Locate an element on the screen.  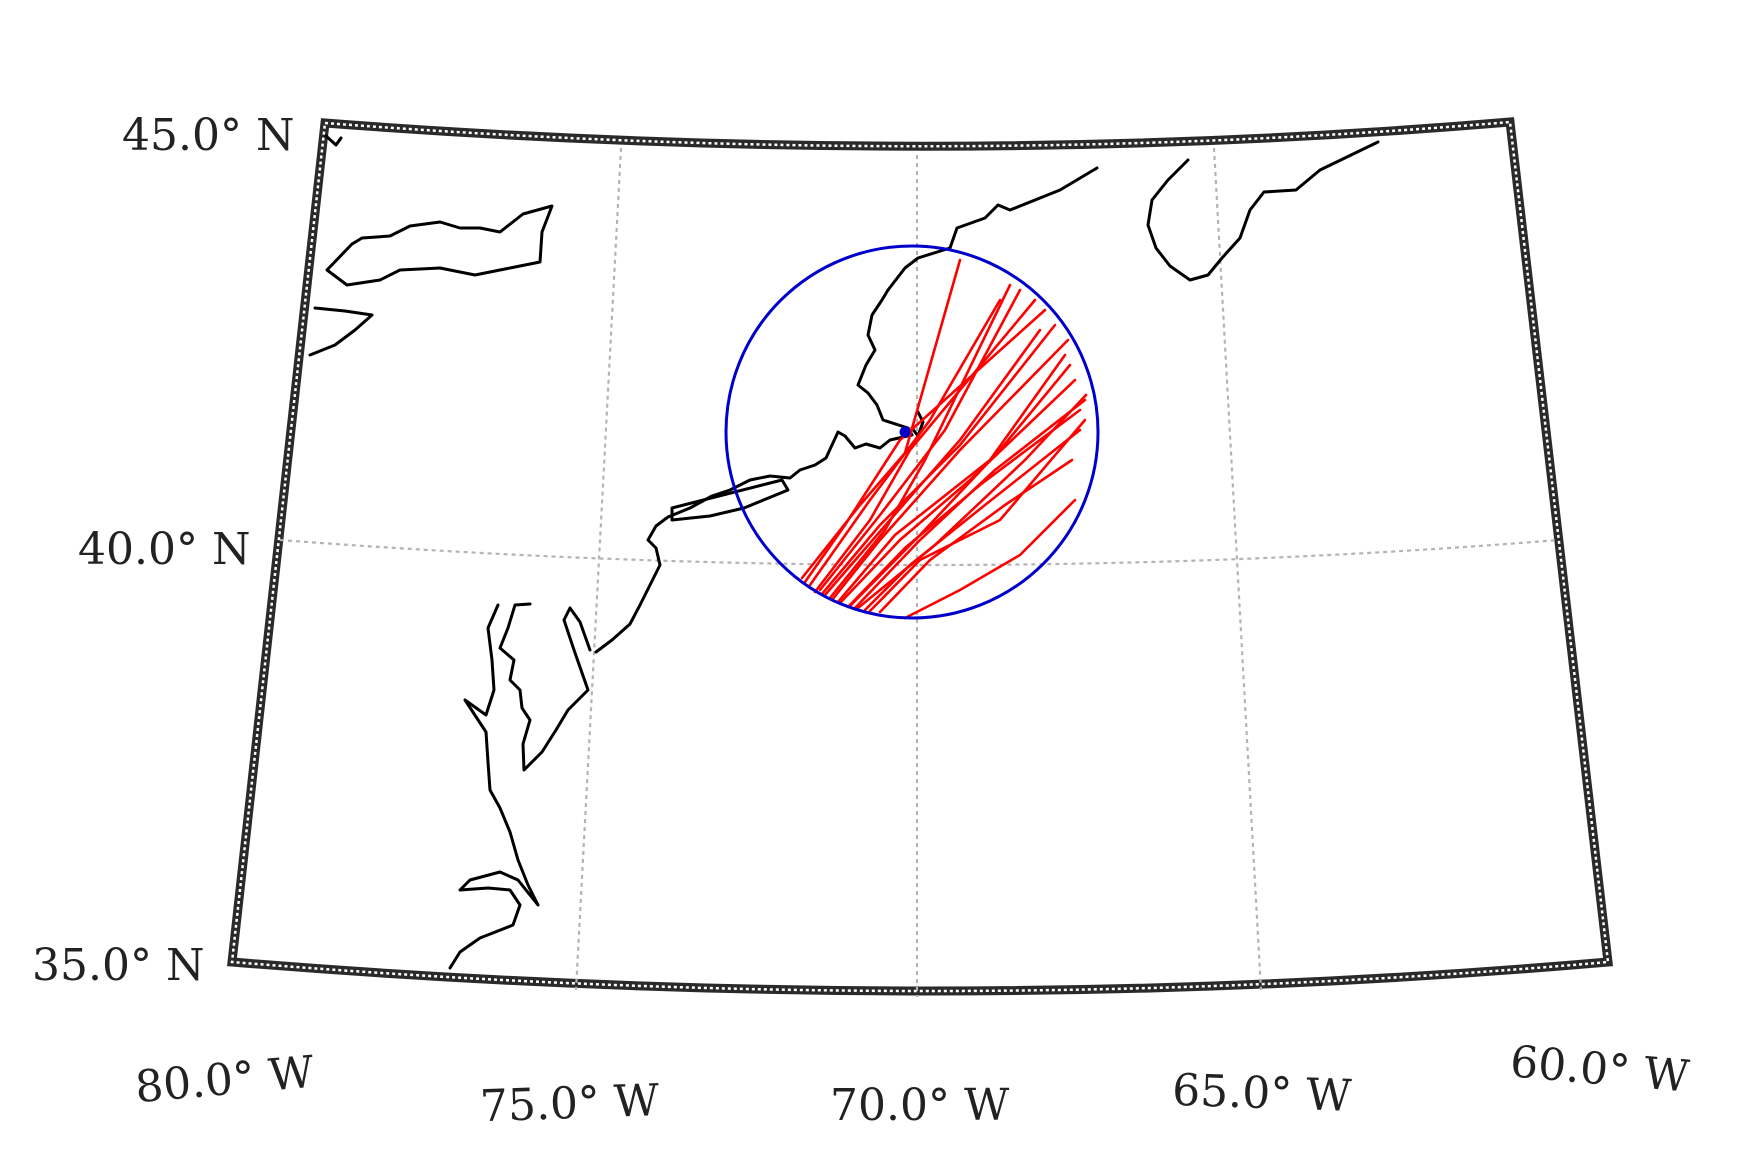
lat-label-35n: 35.0° N is located at coordinates (118, 965).